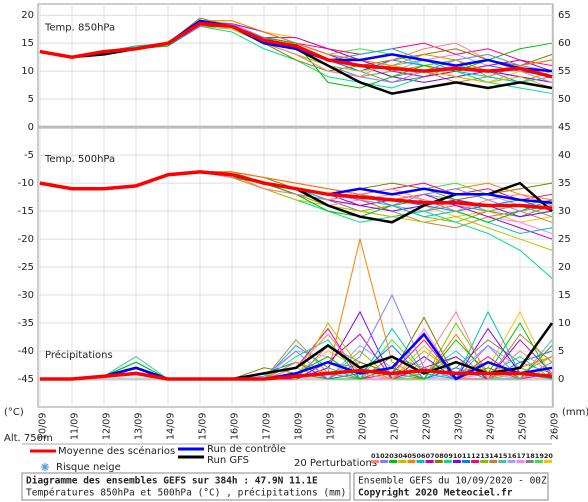 The image size is (588, 502). What do you see at coordinates (31, 99) in the screenshot?
I see `y-tick-label: 5` at bounding box center [31, 99].